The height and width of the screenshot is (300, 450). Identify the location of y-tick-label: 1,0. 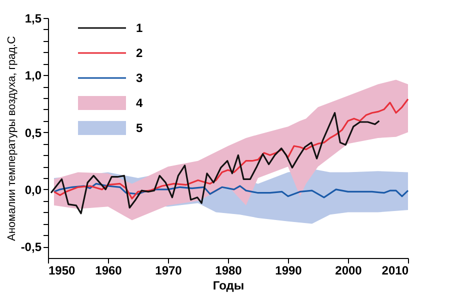
(33, 75).